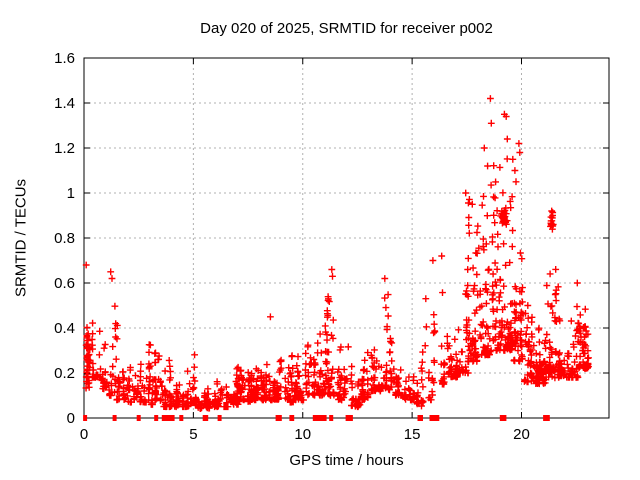 This screenshot has width=640, height=480. I want to click on x-axis-label: GPS time / hours, so click(346, 460).